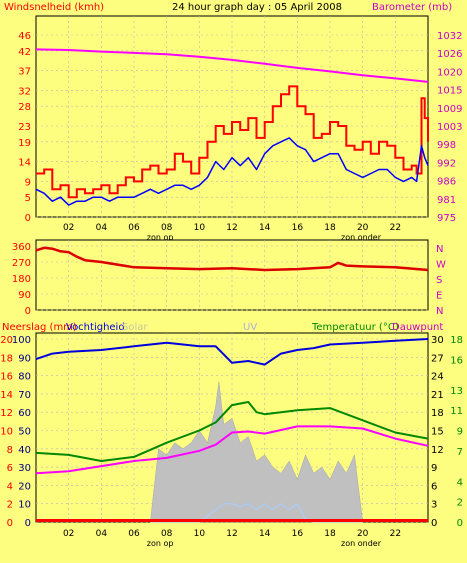 The height and width of the screenshot is (563, 467). I want to click on temperature-tick-label: 2, so click(460, 503).